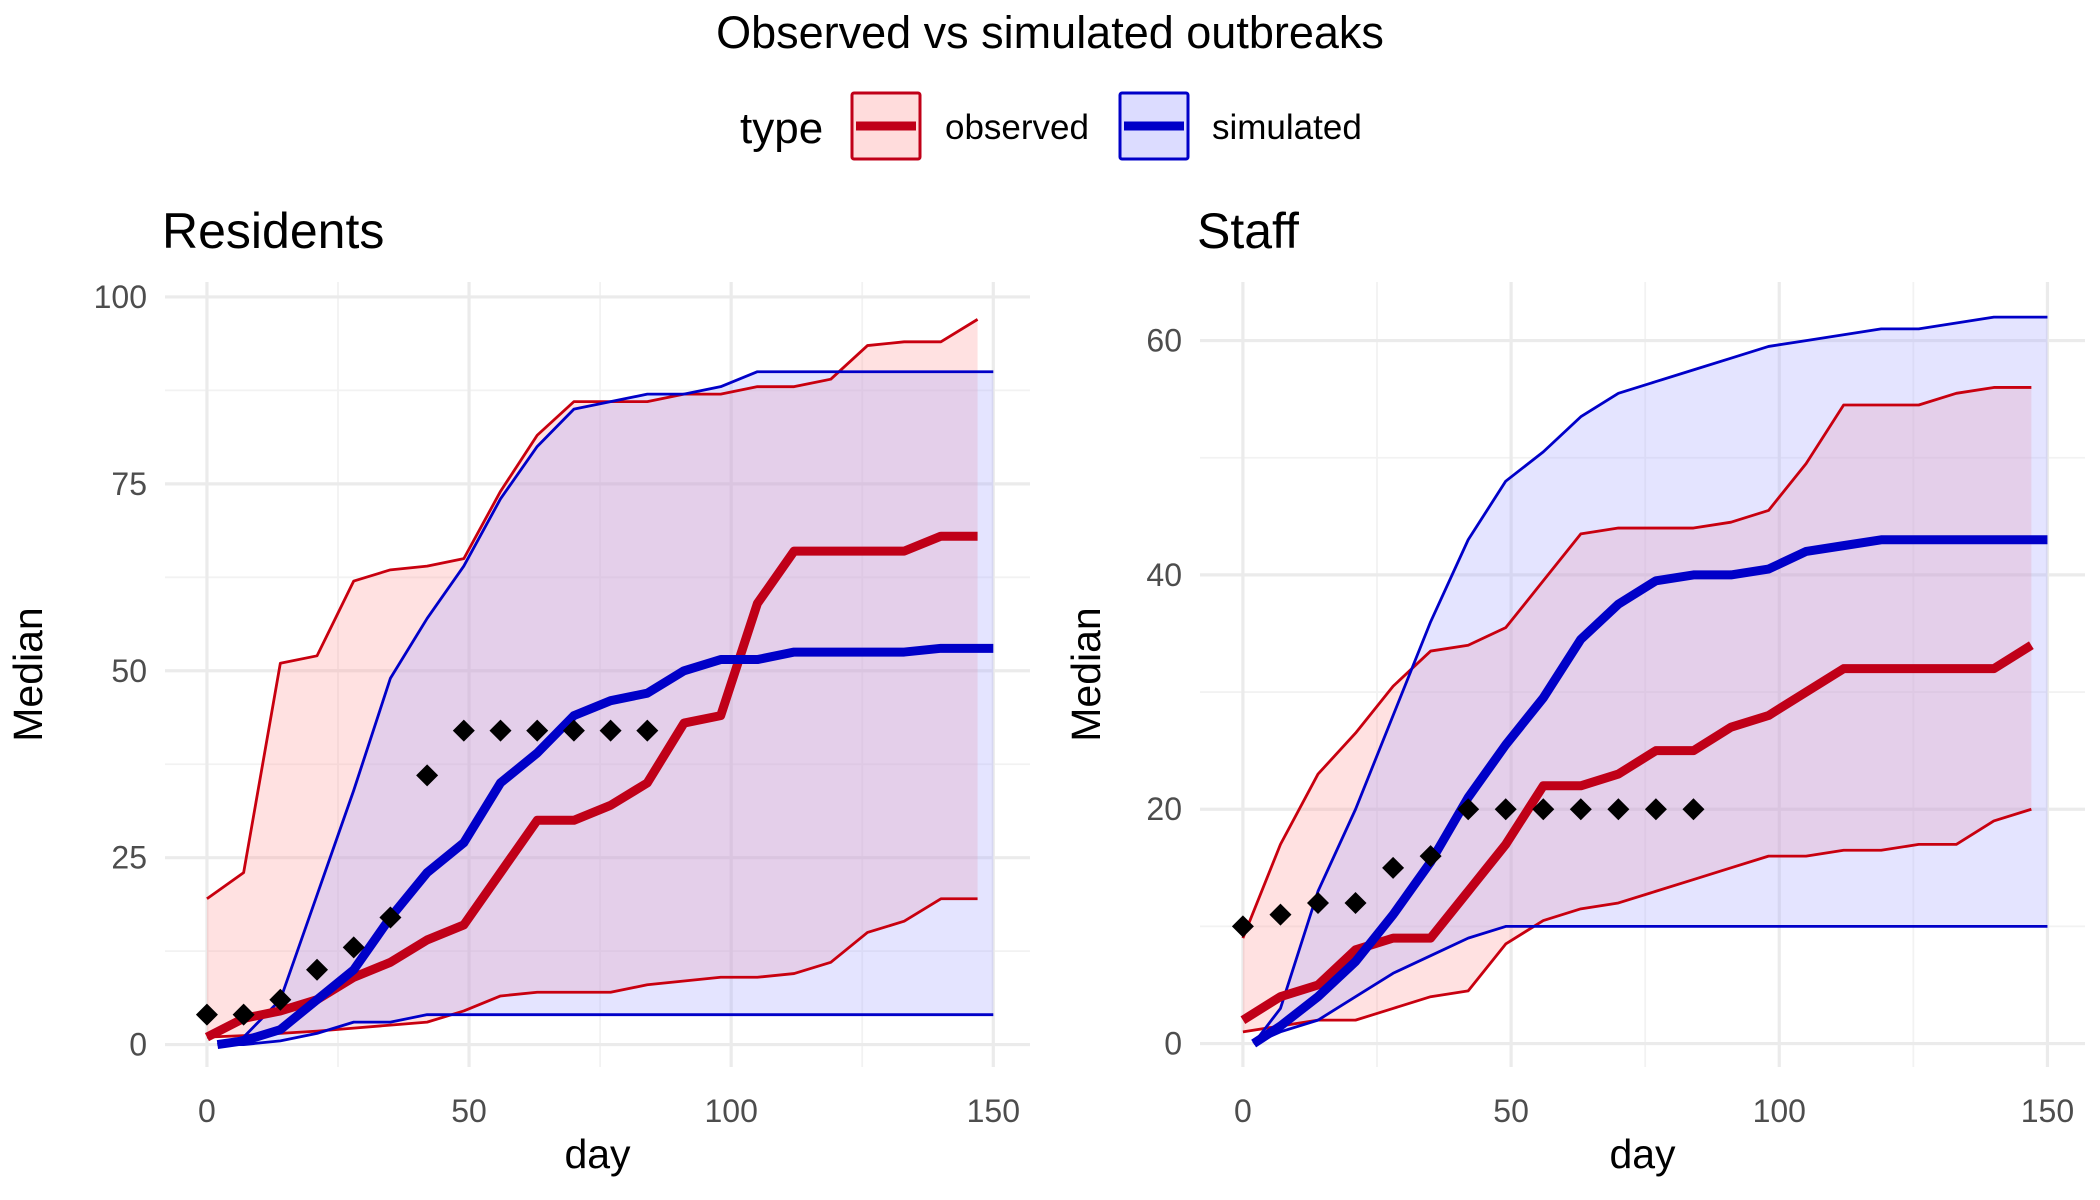 The image size is (2100, 1200). Describe the element at coordinates (605, 846) in the screenshot. I see `median-line-simulated` at that location.